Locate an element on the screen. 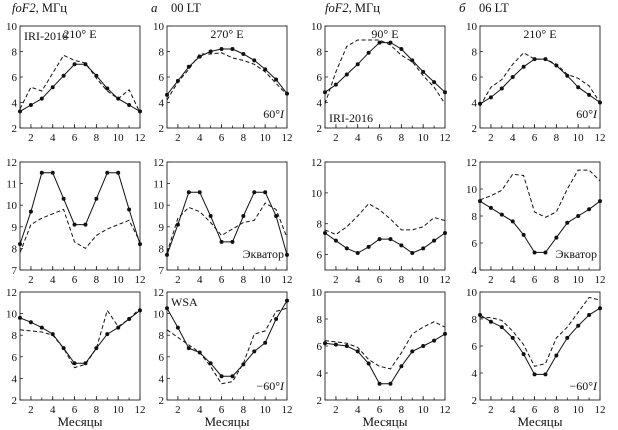 The width and height of the screenshot is (618, 430). panel-label-bottom-right: Экватор is located at coordinates (263, 254).